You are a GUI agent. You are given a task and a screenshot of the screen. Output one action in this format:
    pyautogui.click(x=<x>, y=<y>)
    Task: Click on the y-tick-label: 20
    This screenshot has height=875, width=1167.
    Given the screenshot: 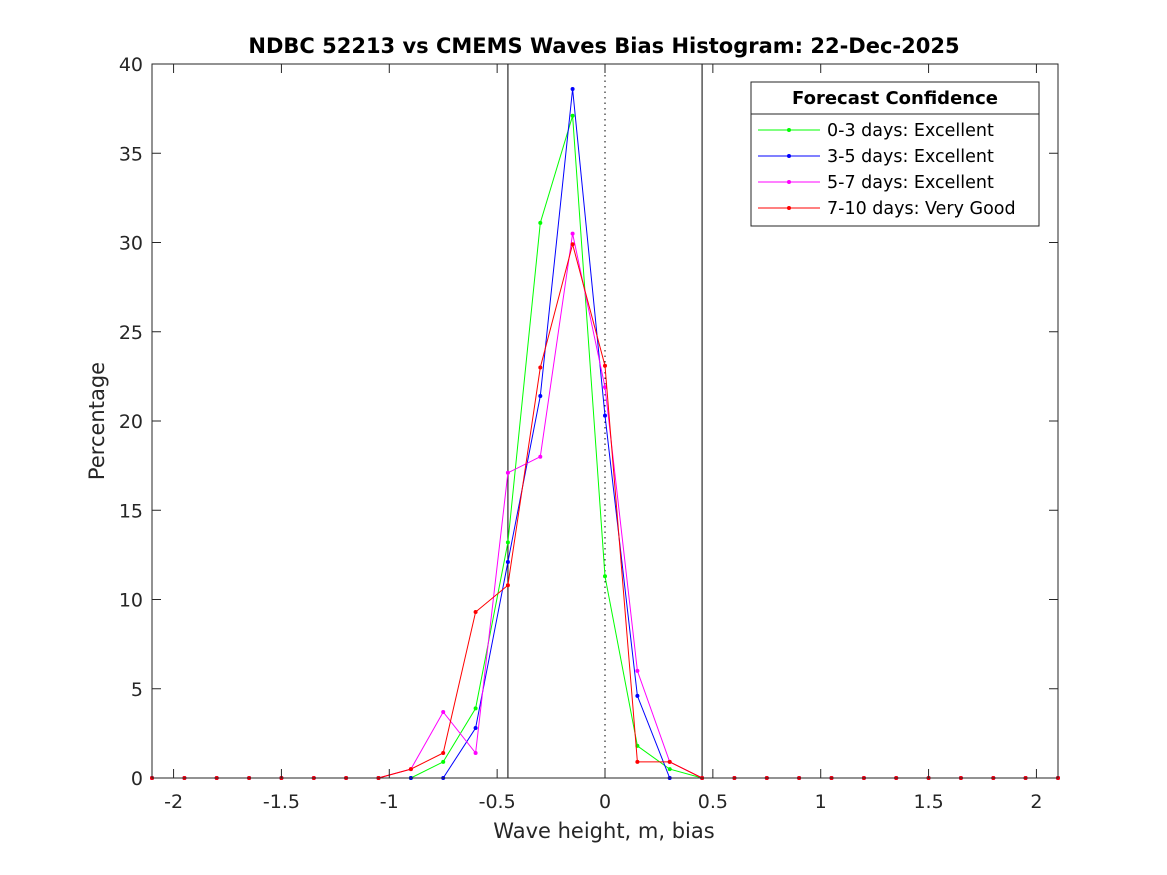 What is the action you would take?
    pyautogui.click(x=131, y=422)
    